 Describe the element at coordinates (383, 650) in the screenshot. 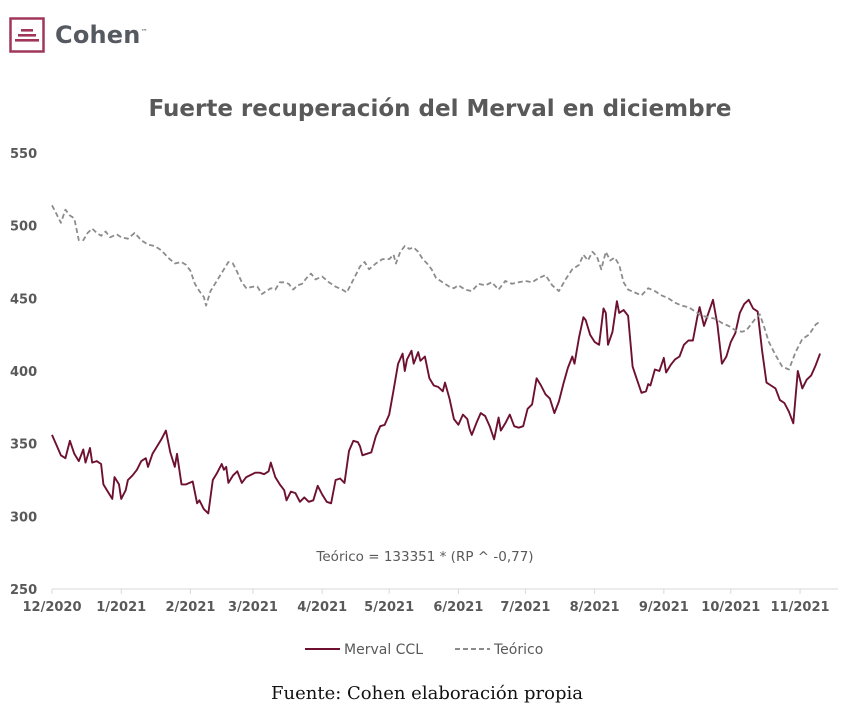

I see `legend-merval-ccl-label: Merval CCL` at that location.